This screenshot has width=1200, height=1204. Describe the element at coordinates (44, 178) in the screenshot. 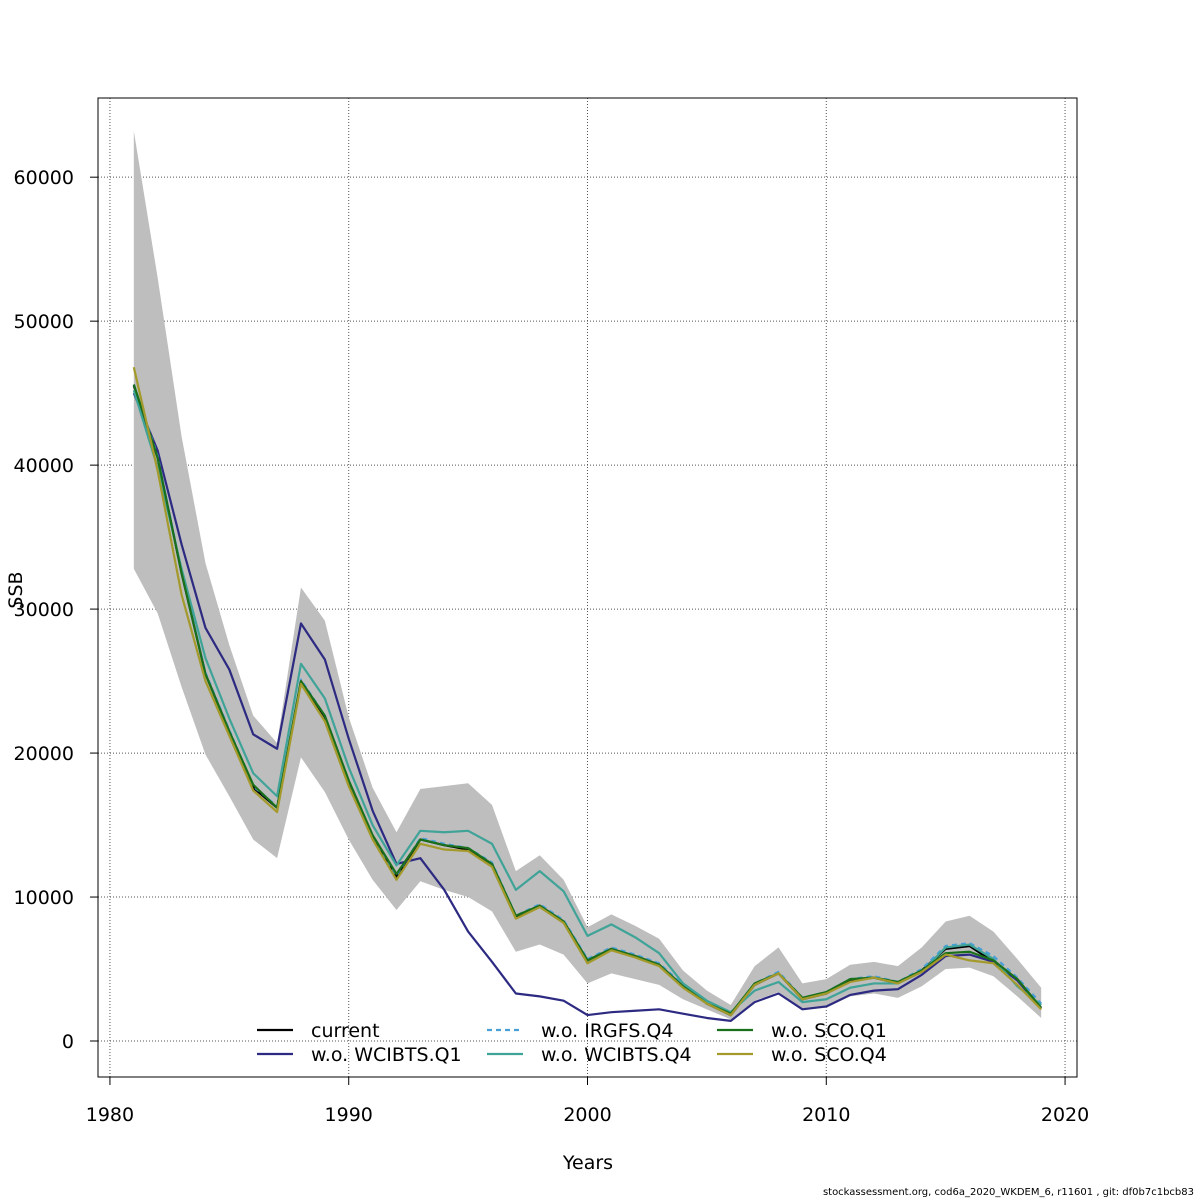

I see `y-tick-label: 60000` at that location.